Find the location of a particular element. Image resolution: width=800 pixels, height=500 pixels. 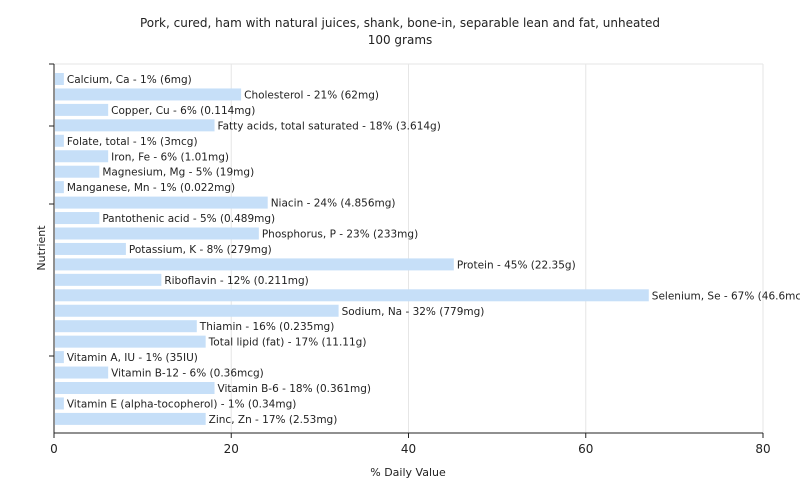

chart-subtitle: 100 grams is located at coordinates (400, 40).